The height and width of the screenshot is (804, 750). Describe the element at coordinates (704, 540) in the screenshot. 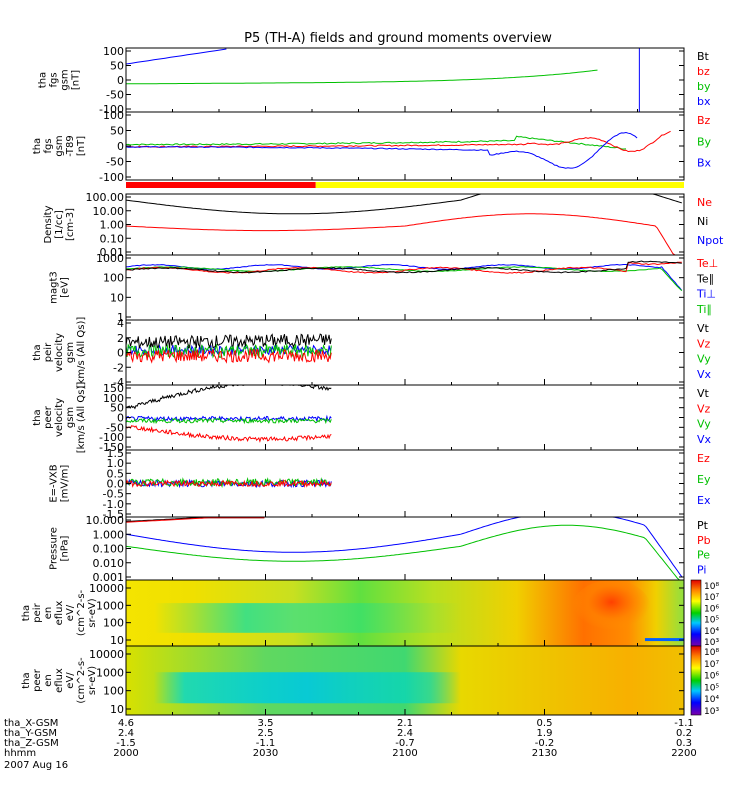

I see `legend-pb: Pb` at that location.